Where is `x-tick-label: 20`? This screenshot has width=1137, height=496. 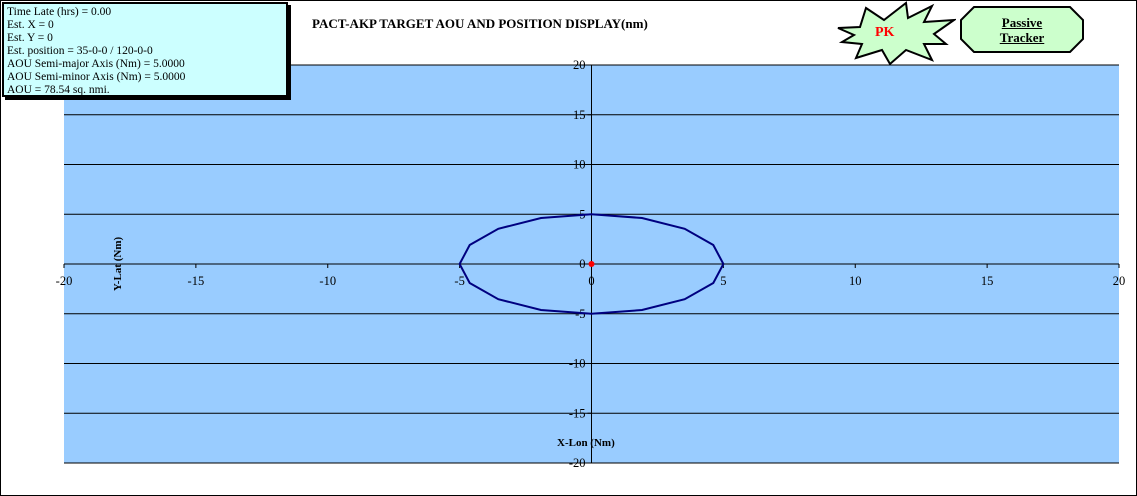
x-tick-label: 20 is located at coordinates (1119, 281).